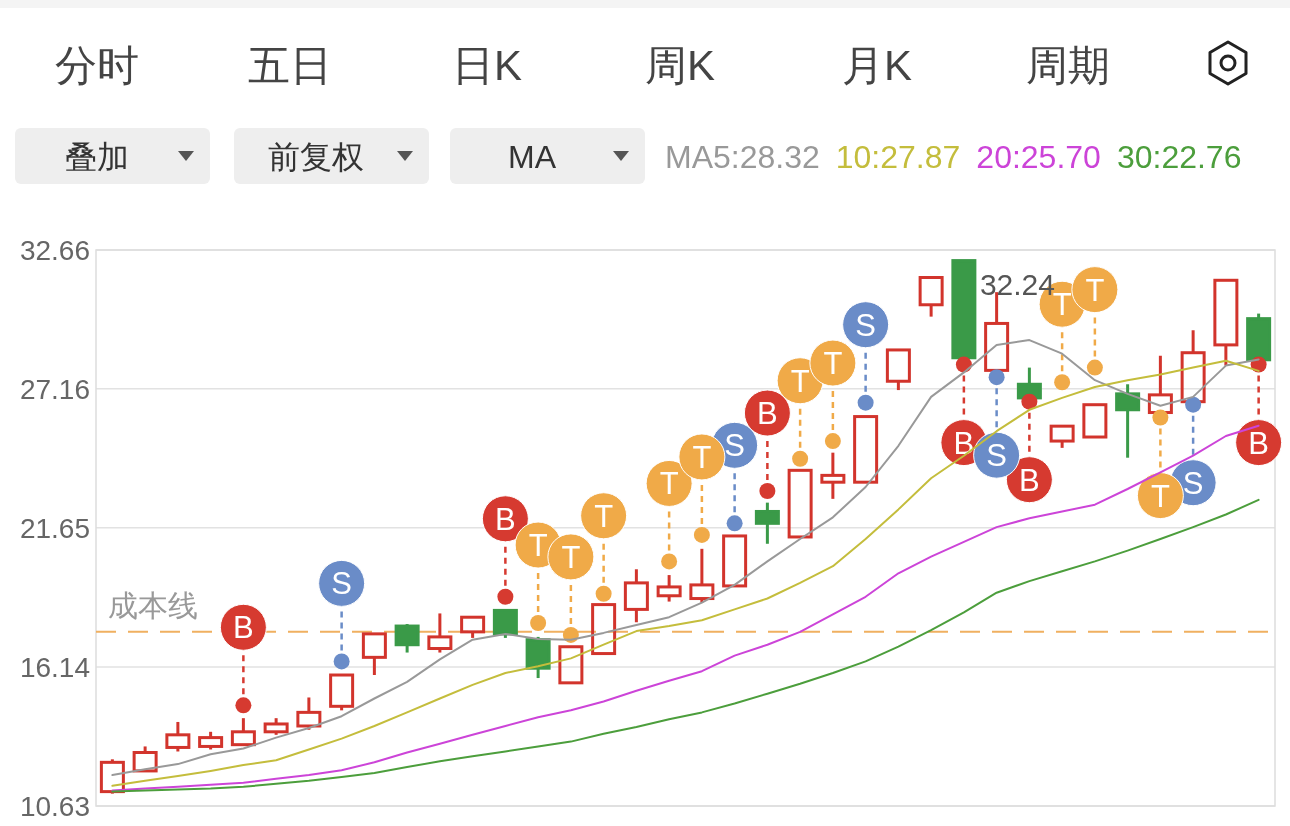 This screenshot has width=1290, height=826. I want to click on candlestick, so click(833, 475).